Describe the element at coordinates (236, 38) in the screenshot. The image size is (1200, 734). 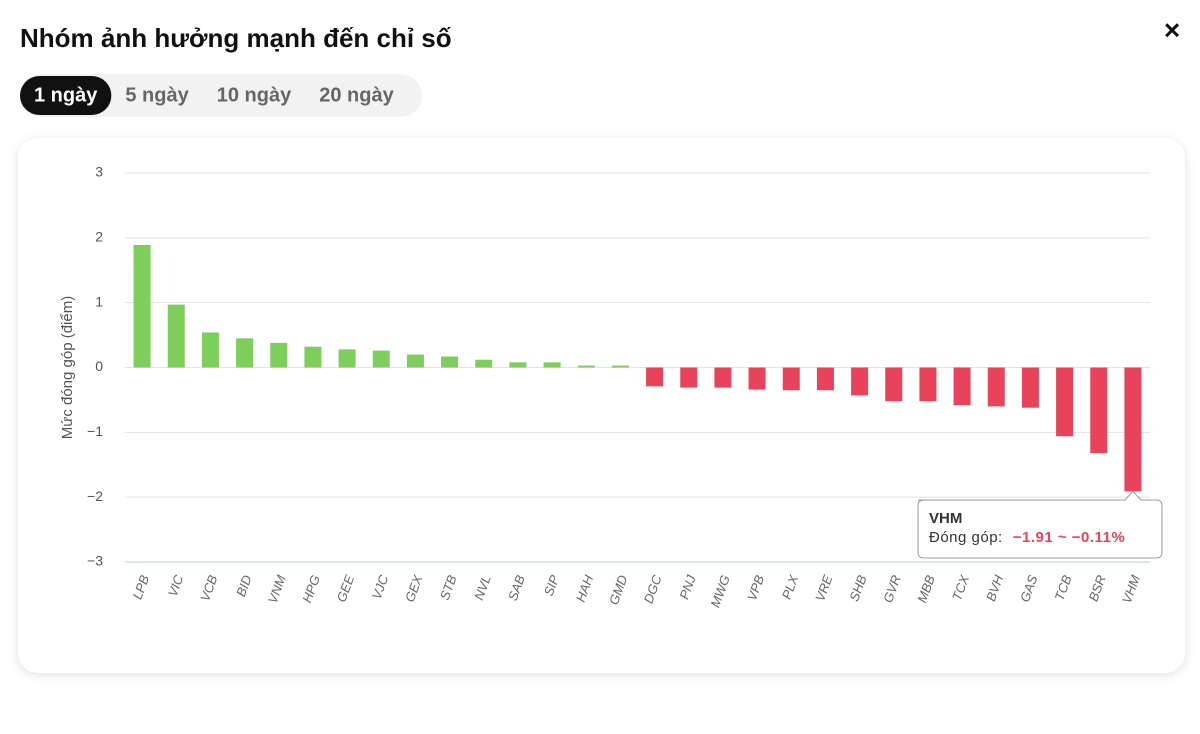
I see `title: Nhóm ảnh hưởng mạnh đến chỉ số` at that location.